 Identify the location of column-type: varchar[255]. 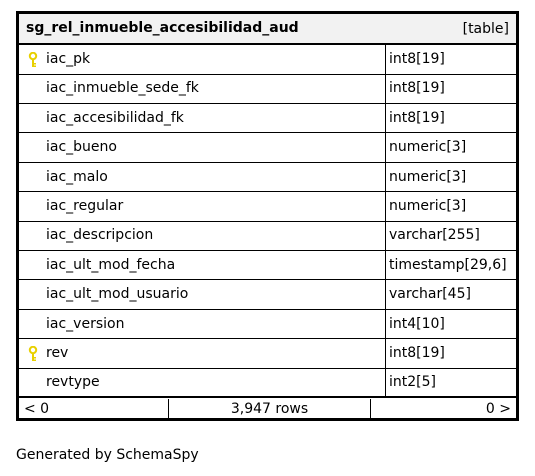
(434, 235).